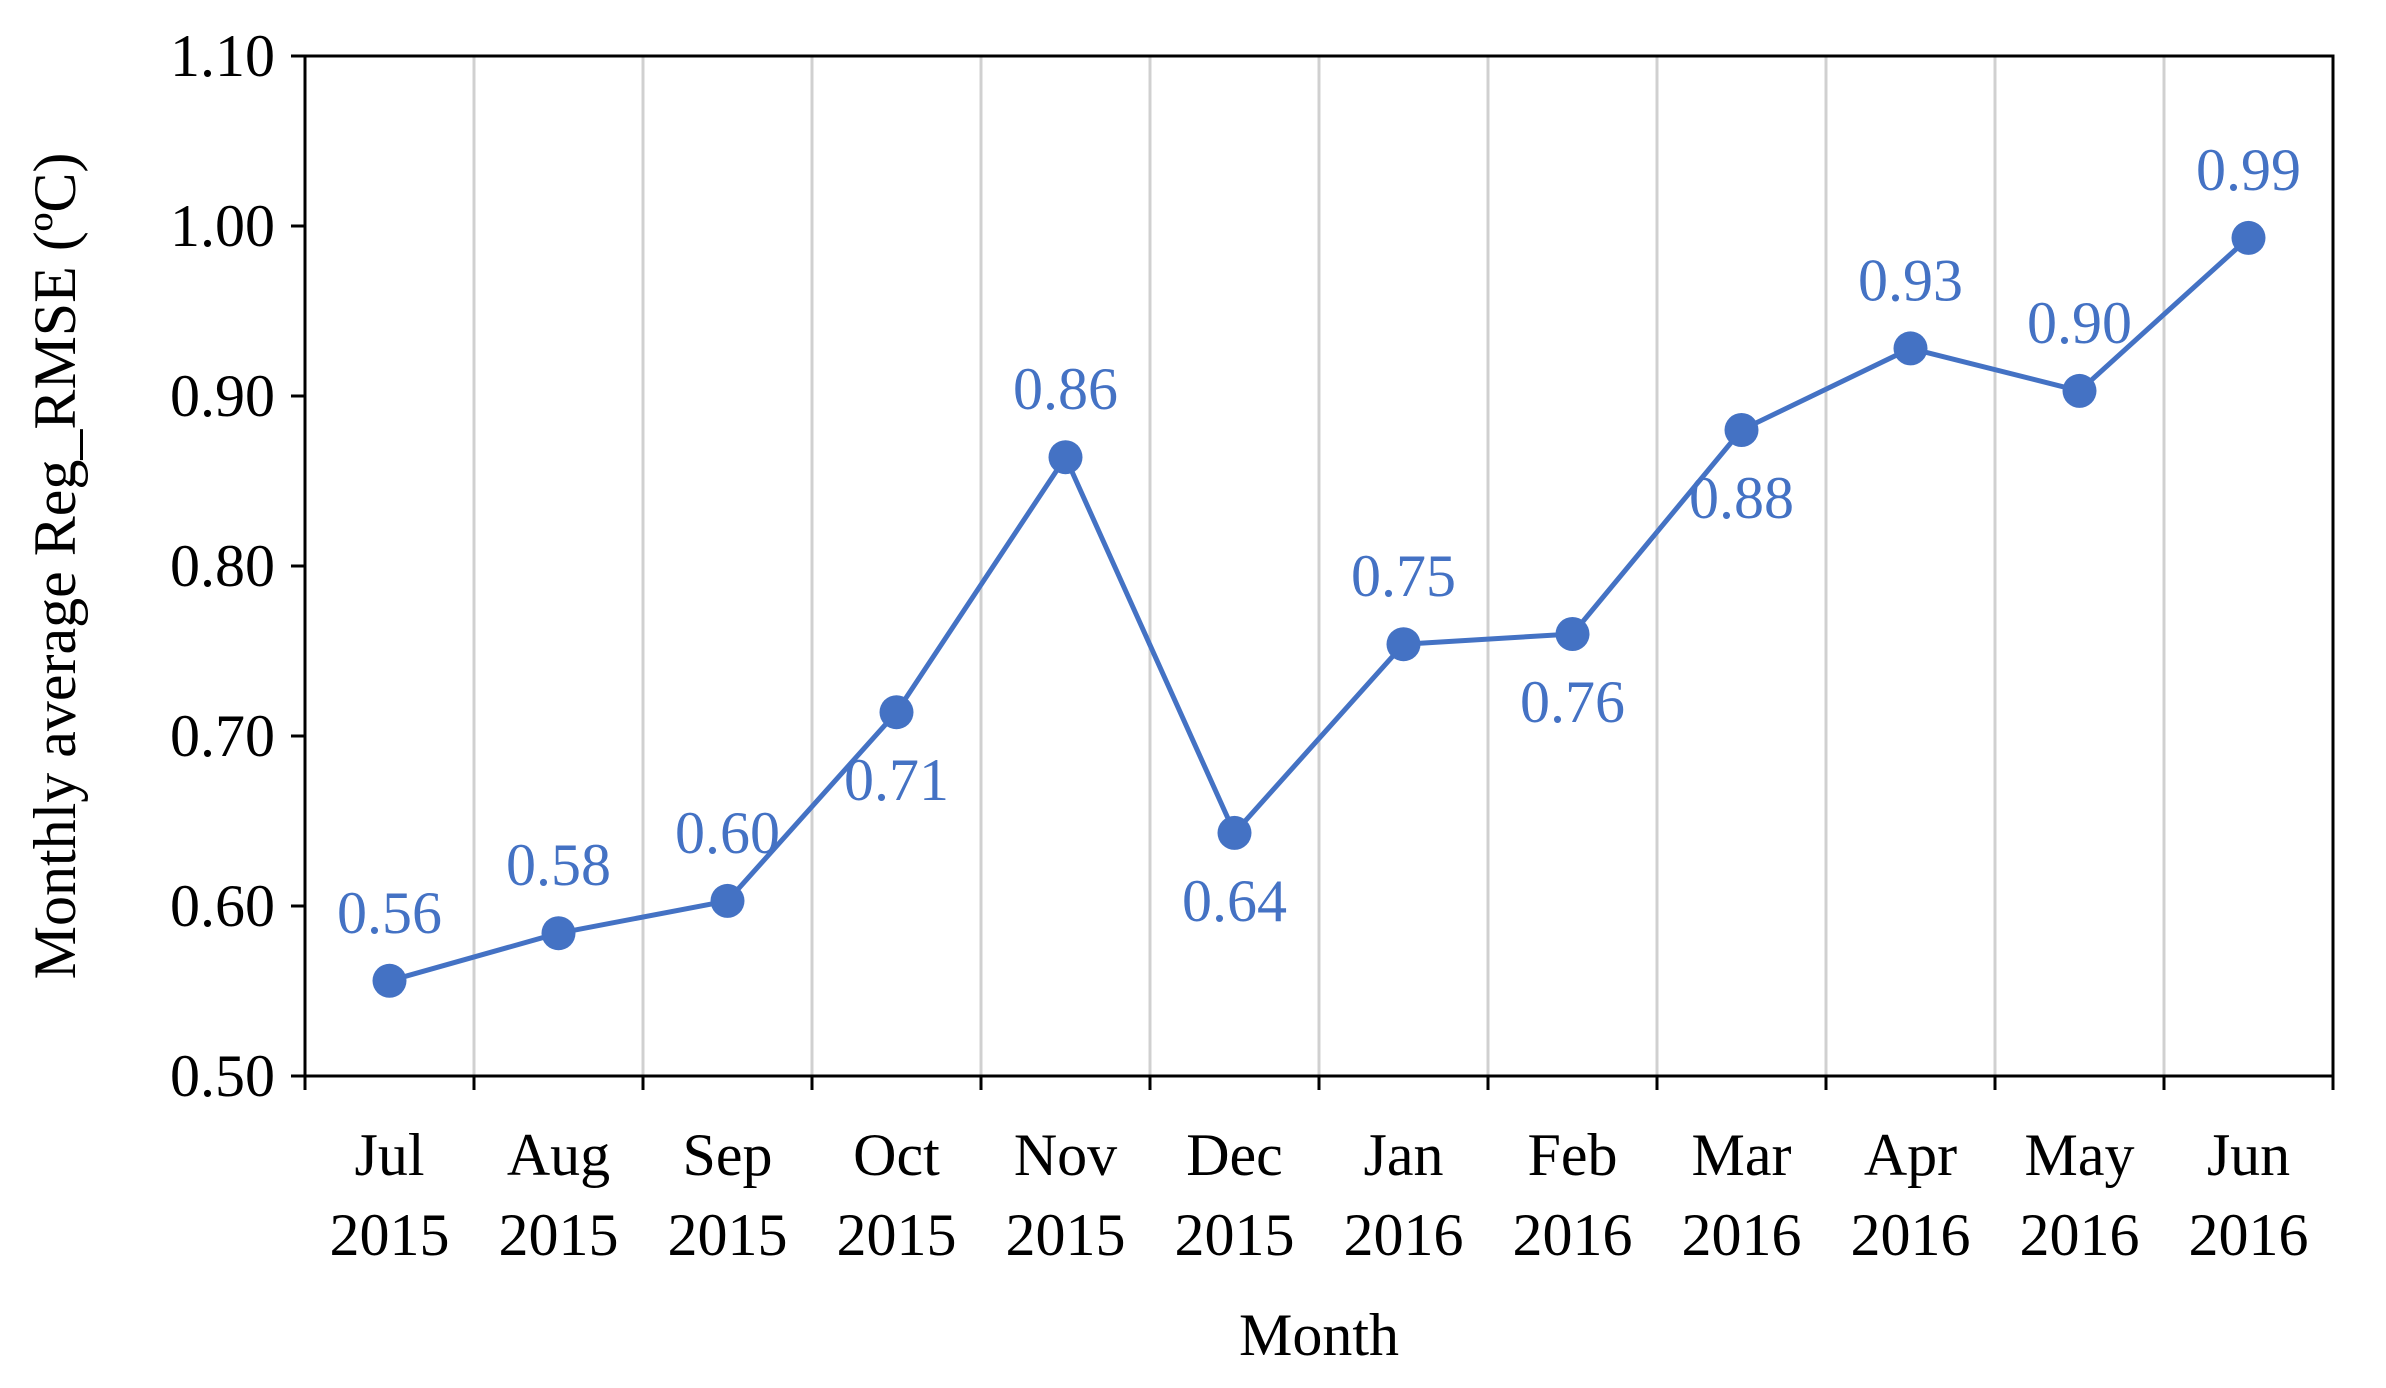 The width and height of the screenshot is (2386, 1388). I want to click on y-tick-label: 1.00, so click(222, 226).